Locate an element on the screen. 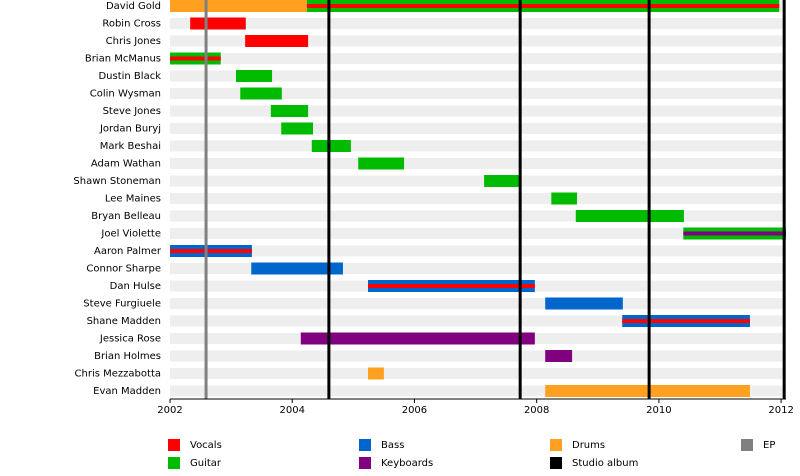  member-label: Dan Hulse is located at coordinates (135, 286).